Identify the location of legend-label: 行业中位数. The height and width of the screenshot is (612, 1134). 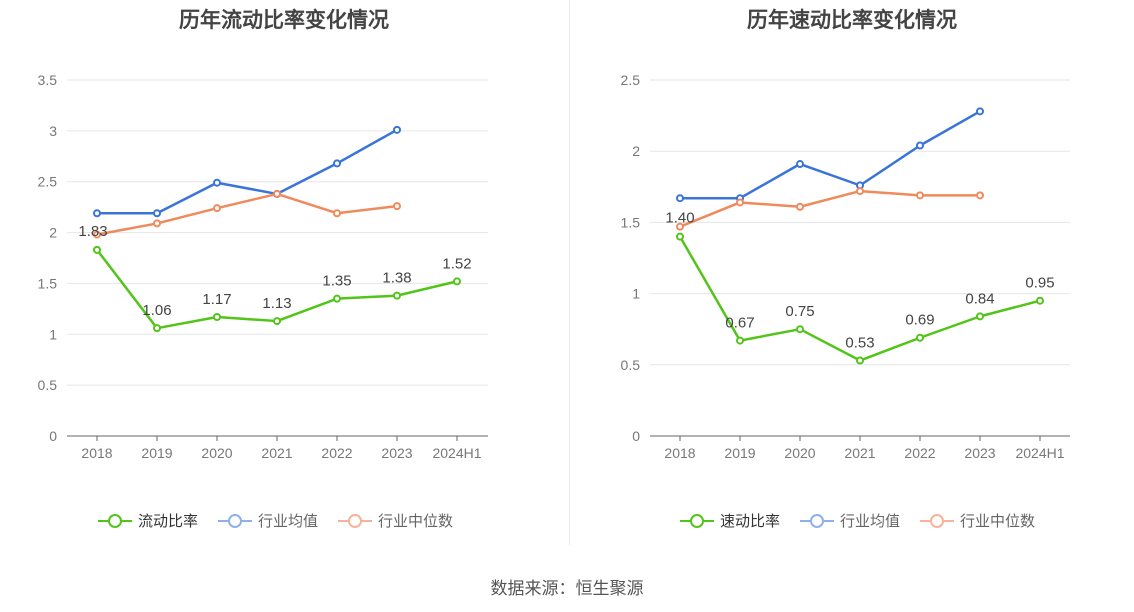
(998, 521).